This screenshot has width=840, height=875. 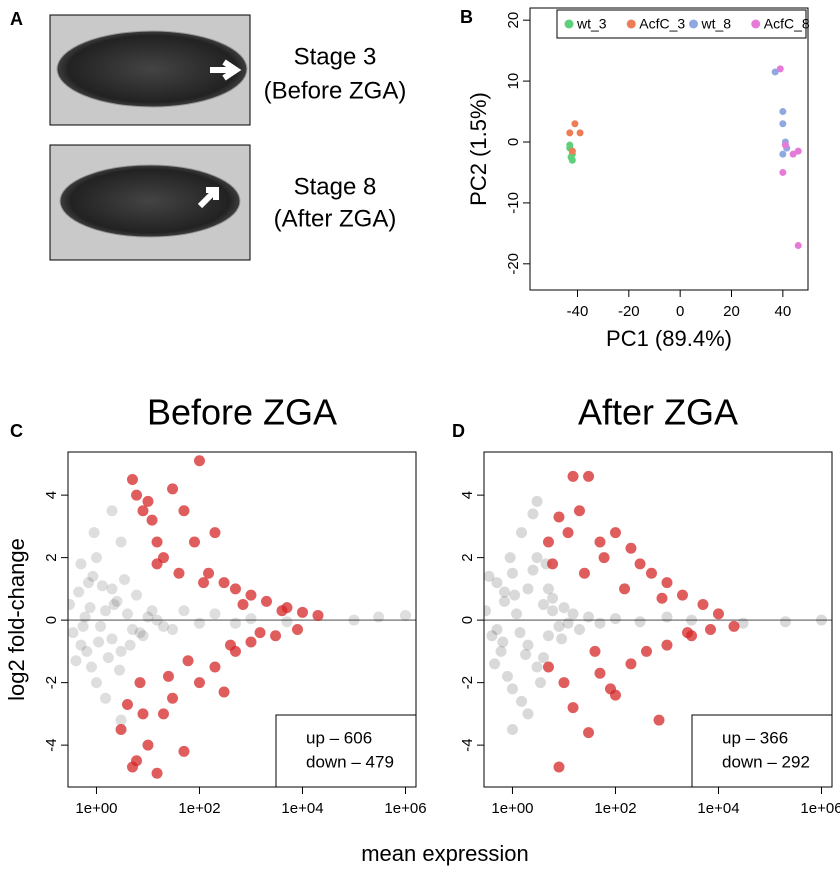 What do you see at coordinates (684, 157) in the screenshot?
I see `plot-area` at bounding box center [684, 157].